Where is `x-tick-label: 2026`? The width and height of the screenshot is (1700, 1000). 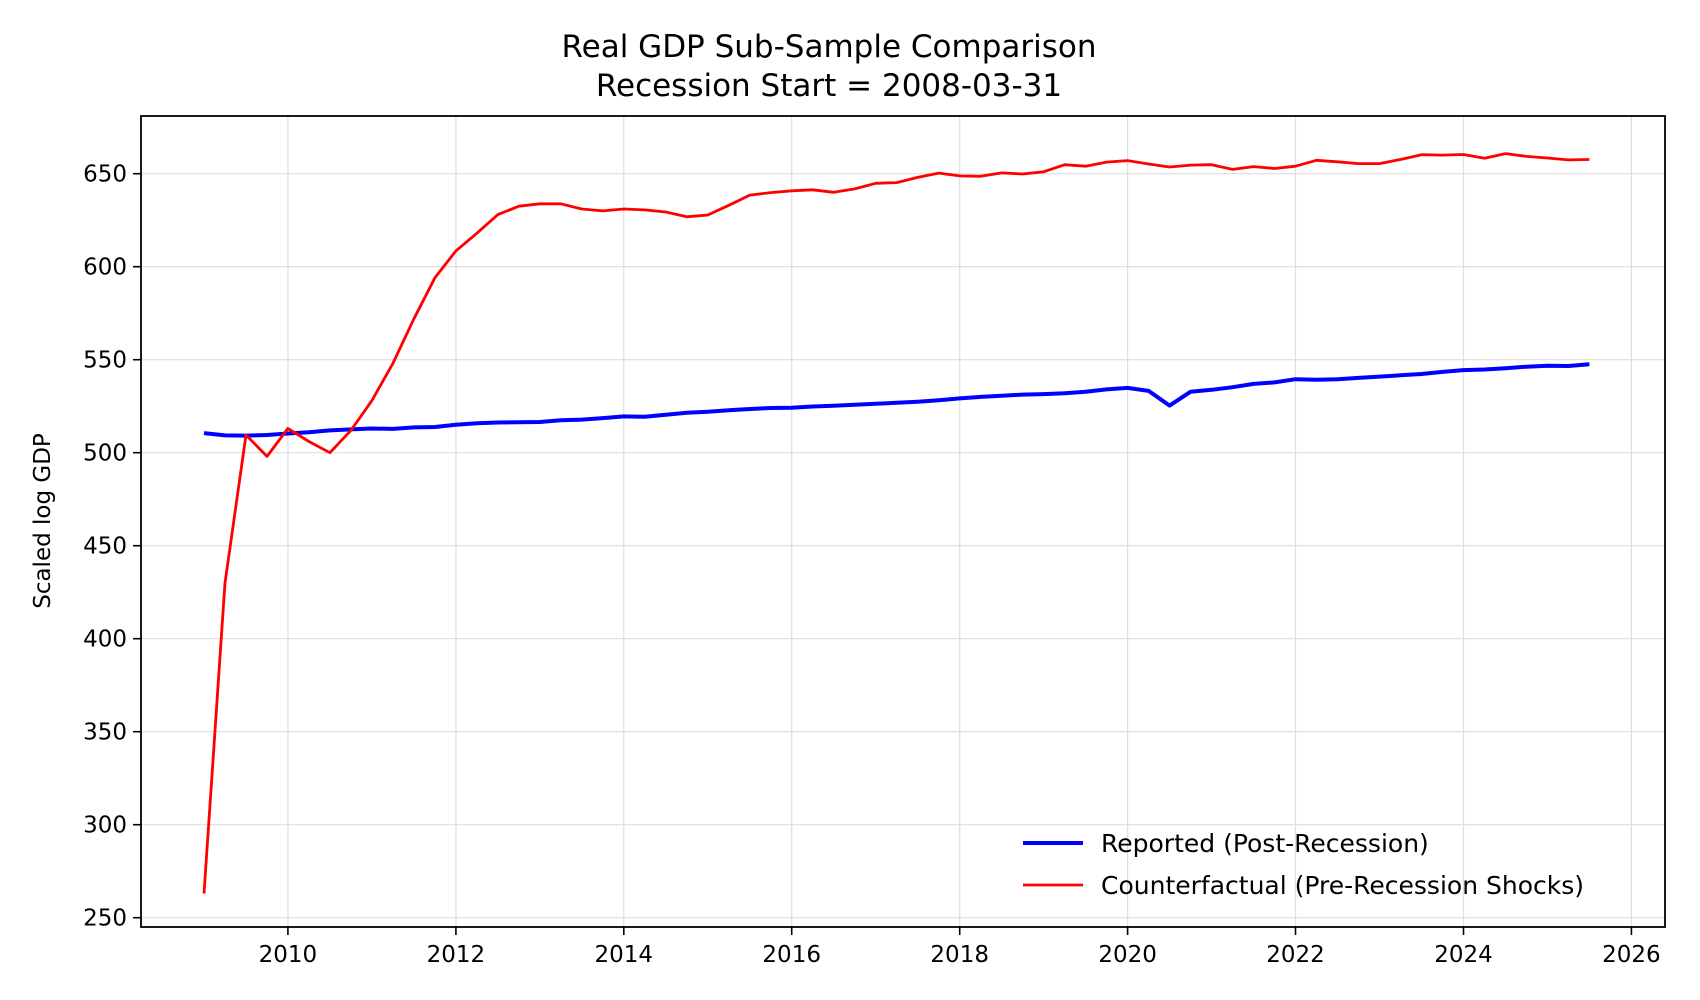
x-tick-label: 2026 is located at coordinates (1631, 955).